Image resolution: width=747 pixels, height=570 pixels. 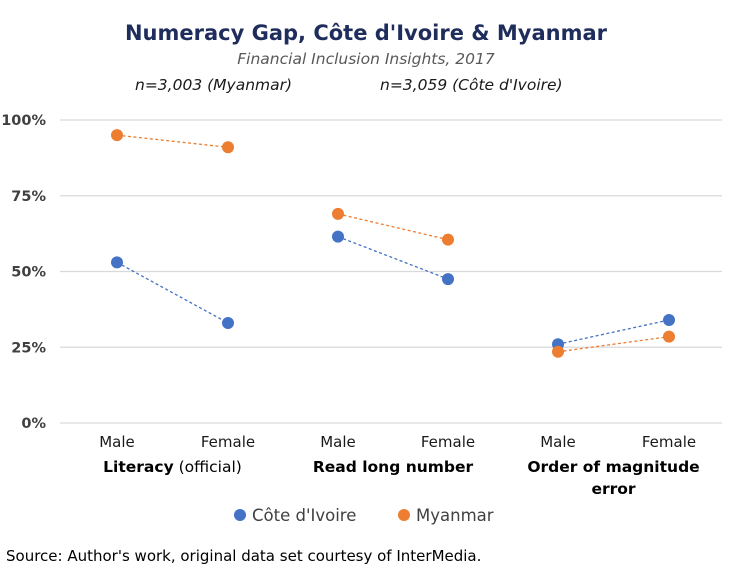 What do you see at coordinates (397, 442) in the screenshot?
I see `x-axis-ticks: Male Female Male Female Male Female` at bounding box center [397, 442].